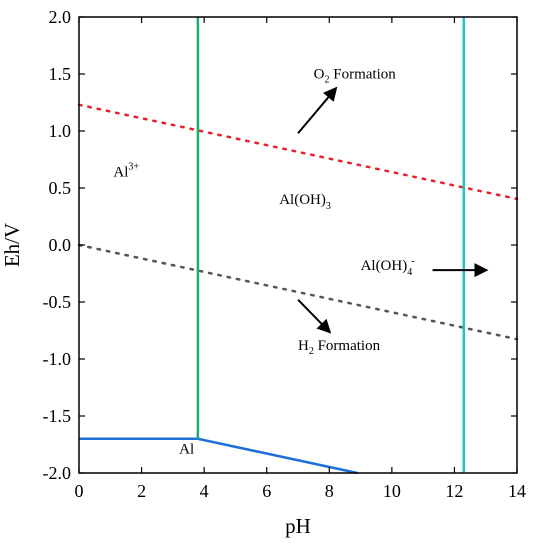 The width and height of the screenshot is (542, 550). I want to click on annotation-o2: O2 Formation, so click(355, 76).